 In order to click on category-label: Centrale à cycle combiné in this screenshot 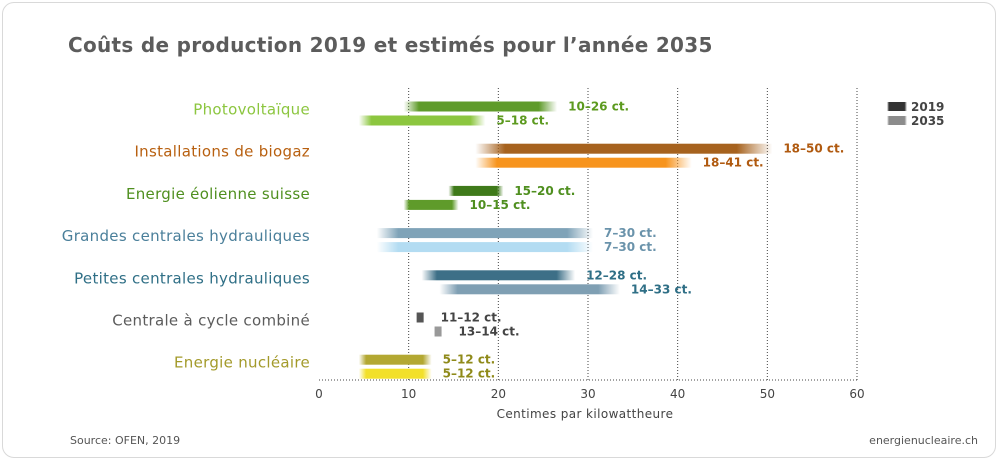, I will do `click(211, 321)`.